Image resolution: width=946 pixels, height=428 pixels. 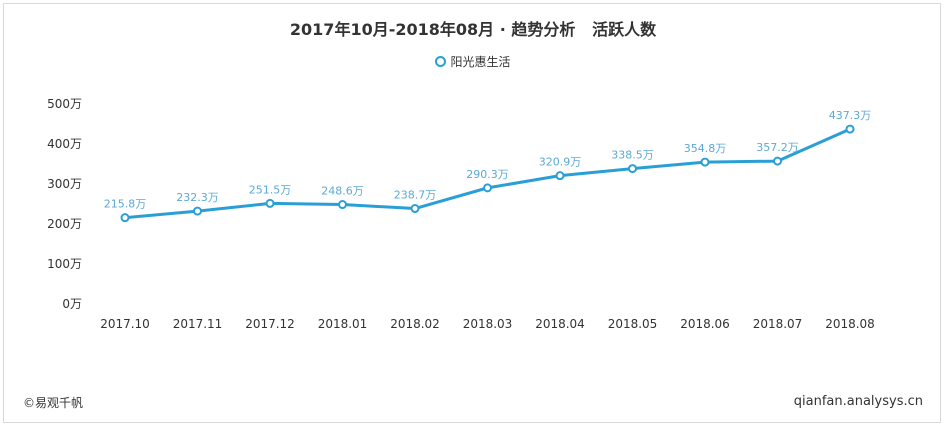 I want to click on x-tick-label: 2018.01, so click(x=343, y=324).